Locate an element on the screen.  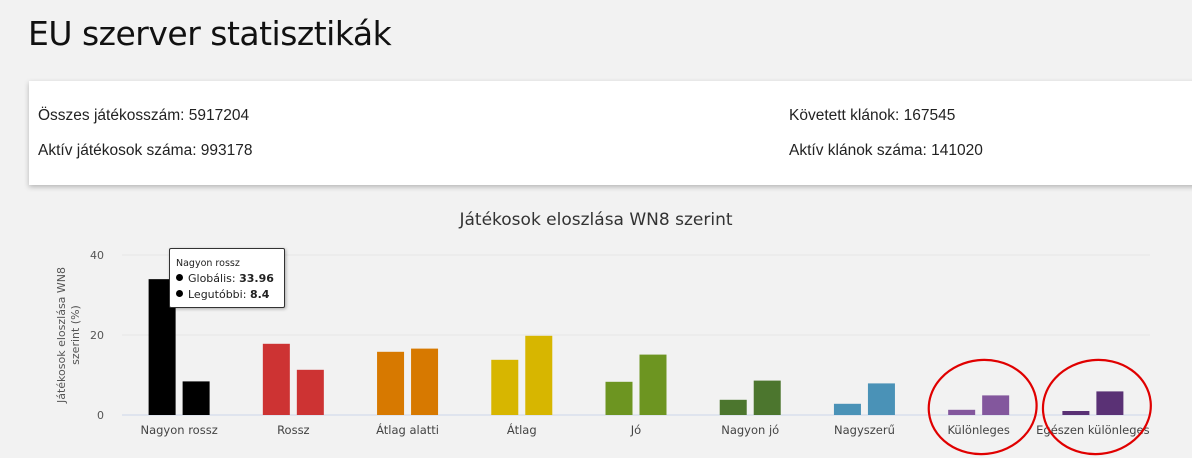
tooltip-row-recent: Legutóbbi: 8.4 is located at coordinates (227, 295).